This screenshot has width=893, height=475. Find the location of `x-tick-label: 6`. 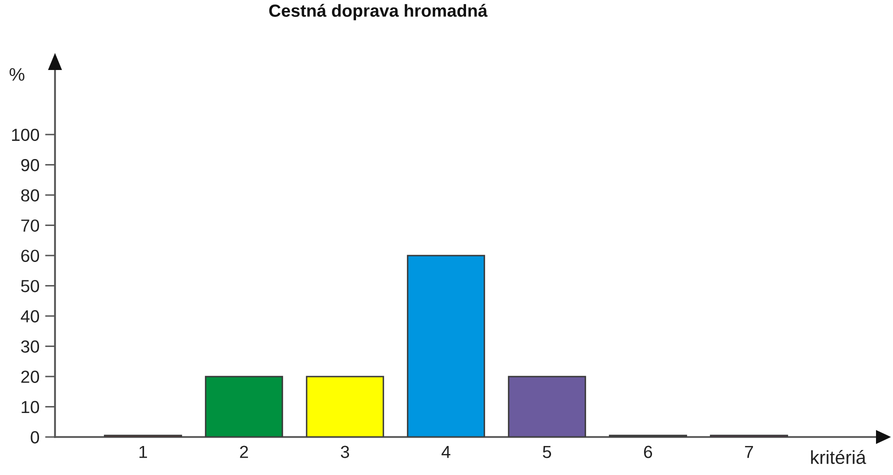

x-tick-label: 6 is located at coordinates (648, 452).